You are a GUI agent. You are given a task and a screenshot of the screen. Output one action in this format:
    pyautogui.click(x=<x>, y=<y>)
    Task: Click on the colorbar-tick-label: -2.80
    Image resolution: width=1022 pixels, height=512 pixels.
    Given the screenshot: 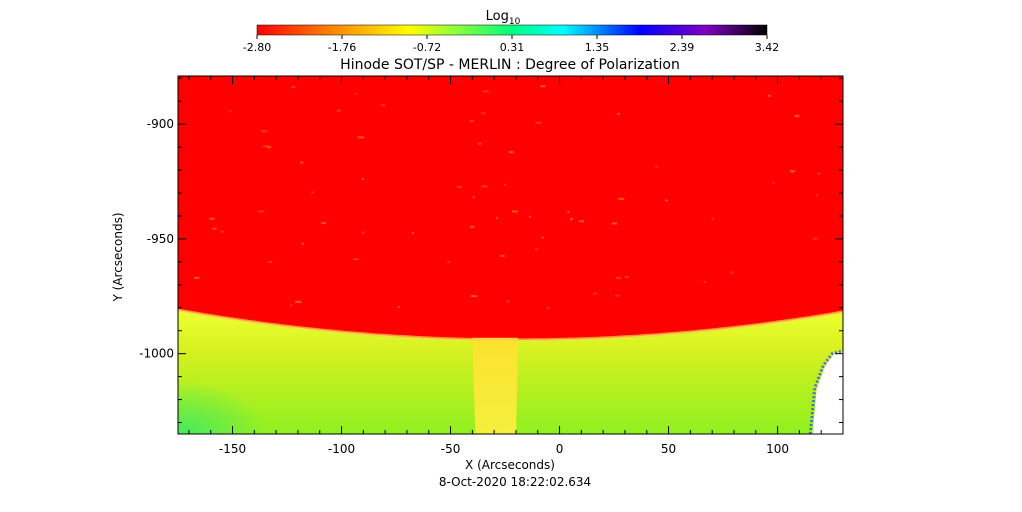 What is the action you would take?
    pyautogui.click(x=257, y=47)
    